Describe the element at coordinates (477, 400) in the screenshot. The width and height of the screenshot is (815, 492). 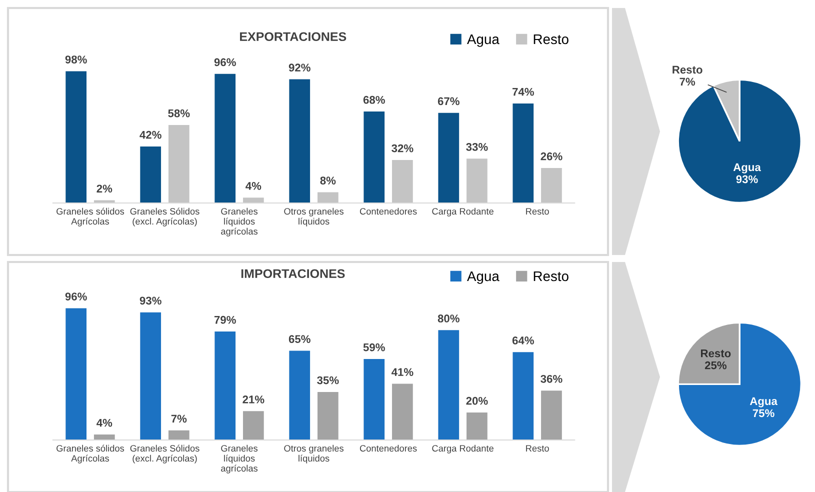
I see `data-label: 20%` at that location.